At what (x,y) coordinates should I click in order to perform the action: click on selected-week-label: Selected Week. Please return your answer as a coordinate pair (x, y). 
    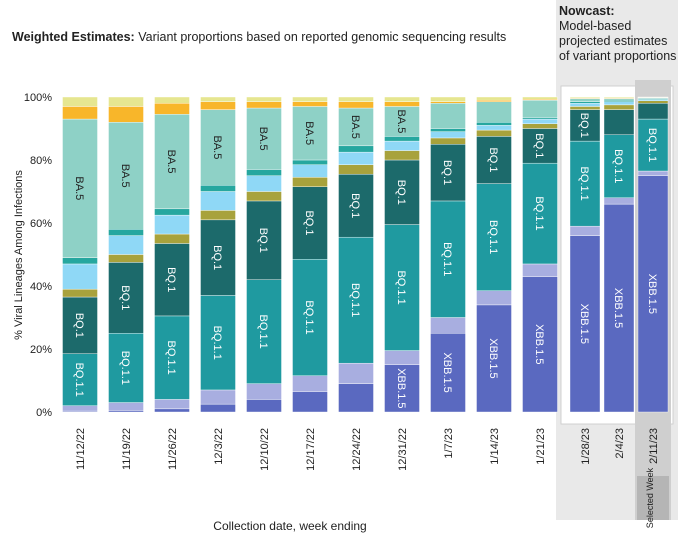
    Looking at the image, I should click on (650, 497).